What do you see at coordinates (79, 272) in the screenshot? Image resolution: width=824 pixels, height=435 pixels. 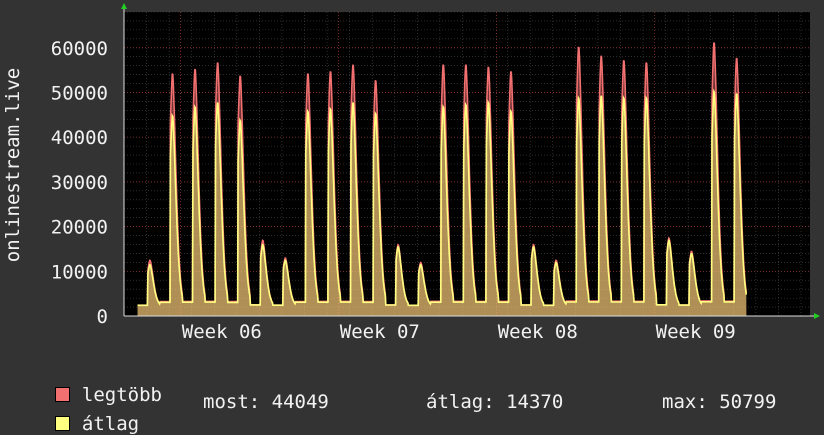 I see `y-tick-label: 10000` at bounding box center [79, 272].